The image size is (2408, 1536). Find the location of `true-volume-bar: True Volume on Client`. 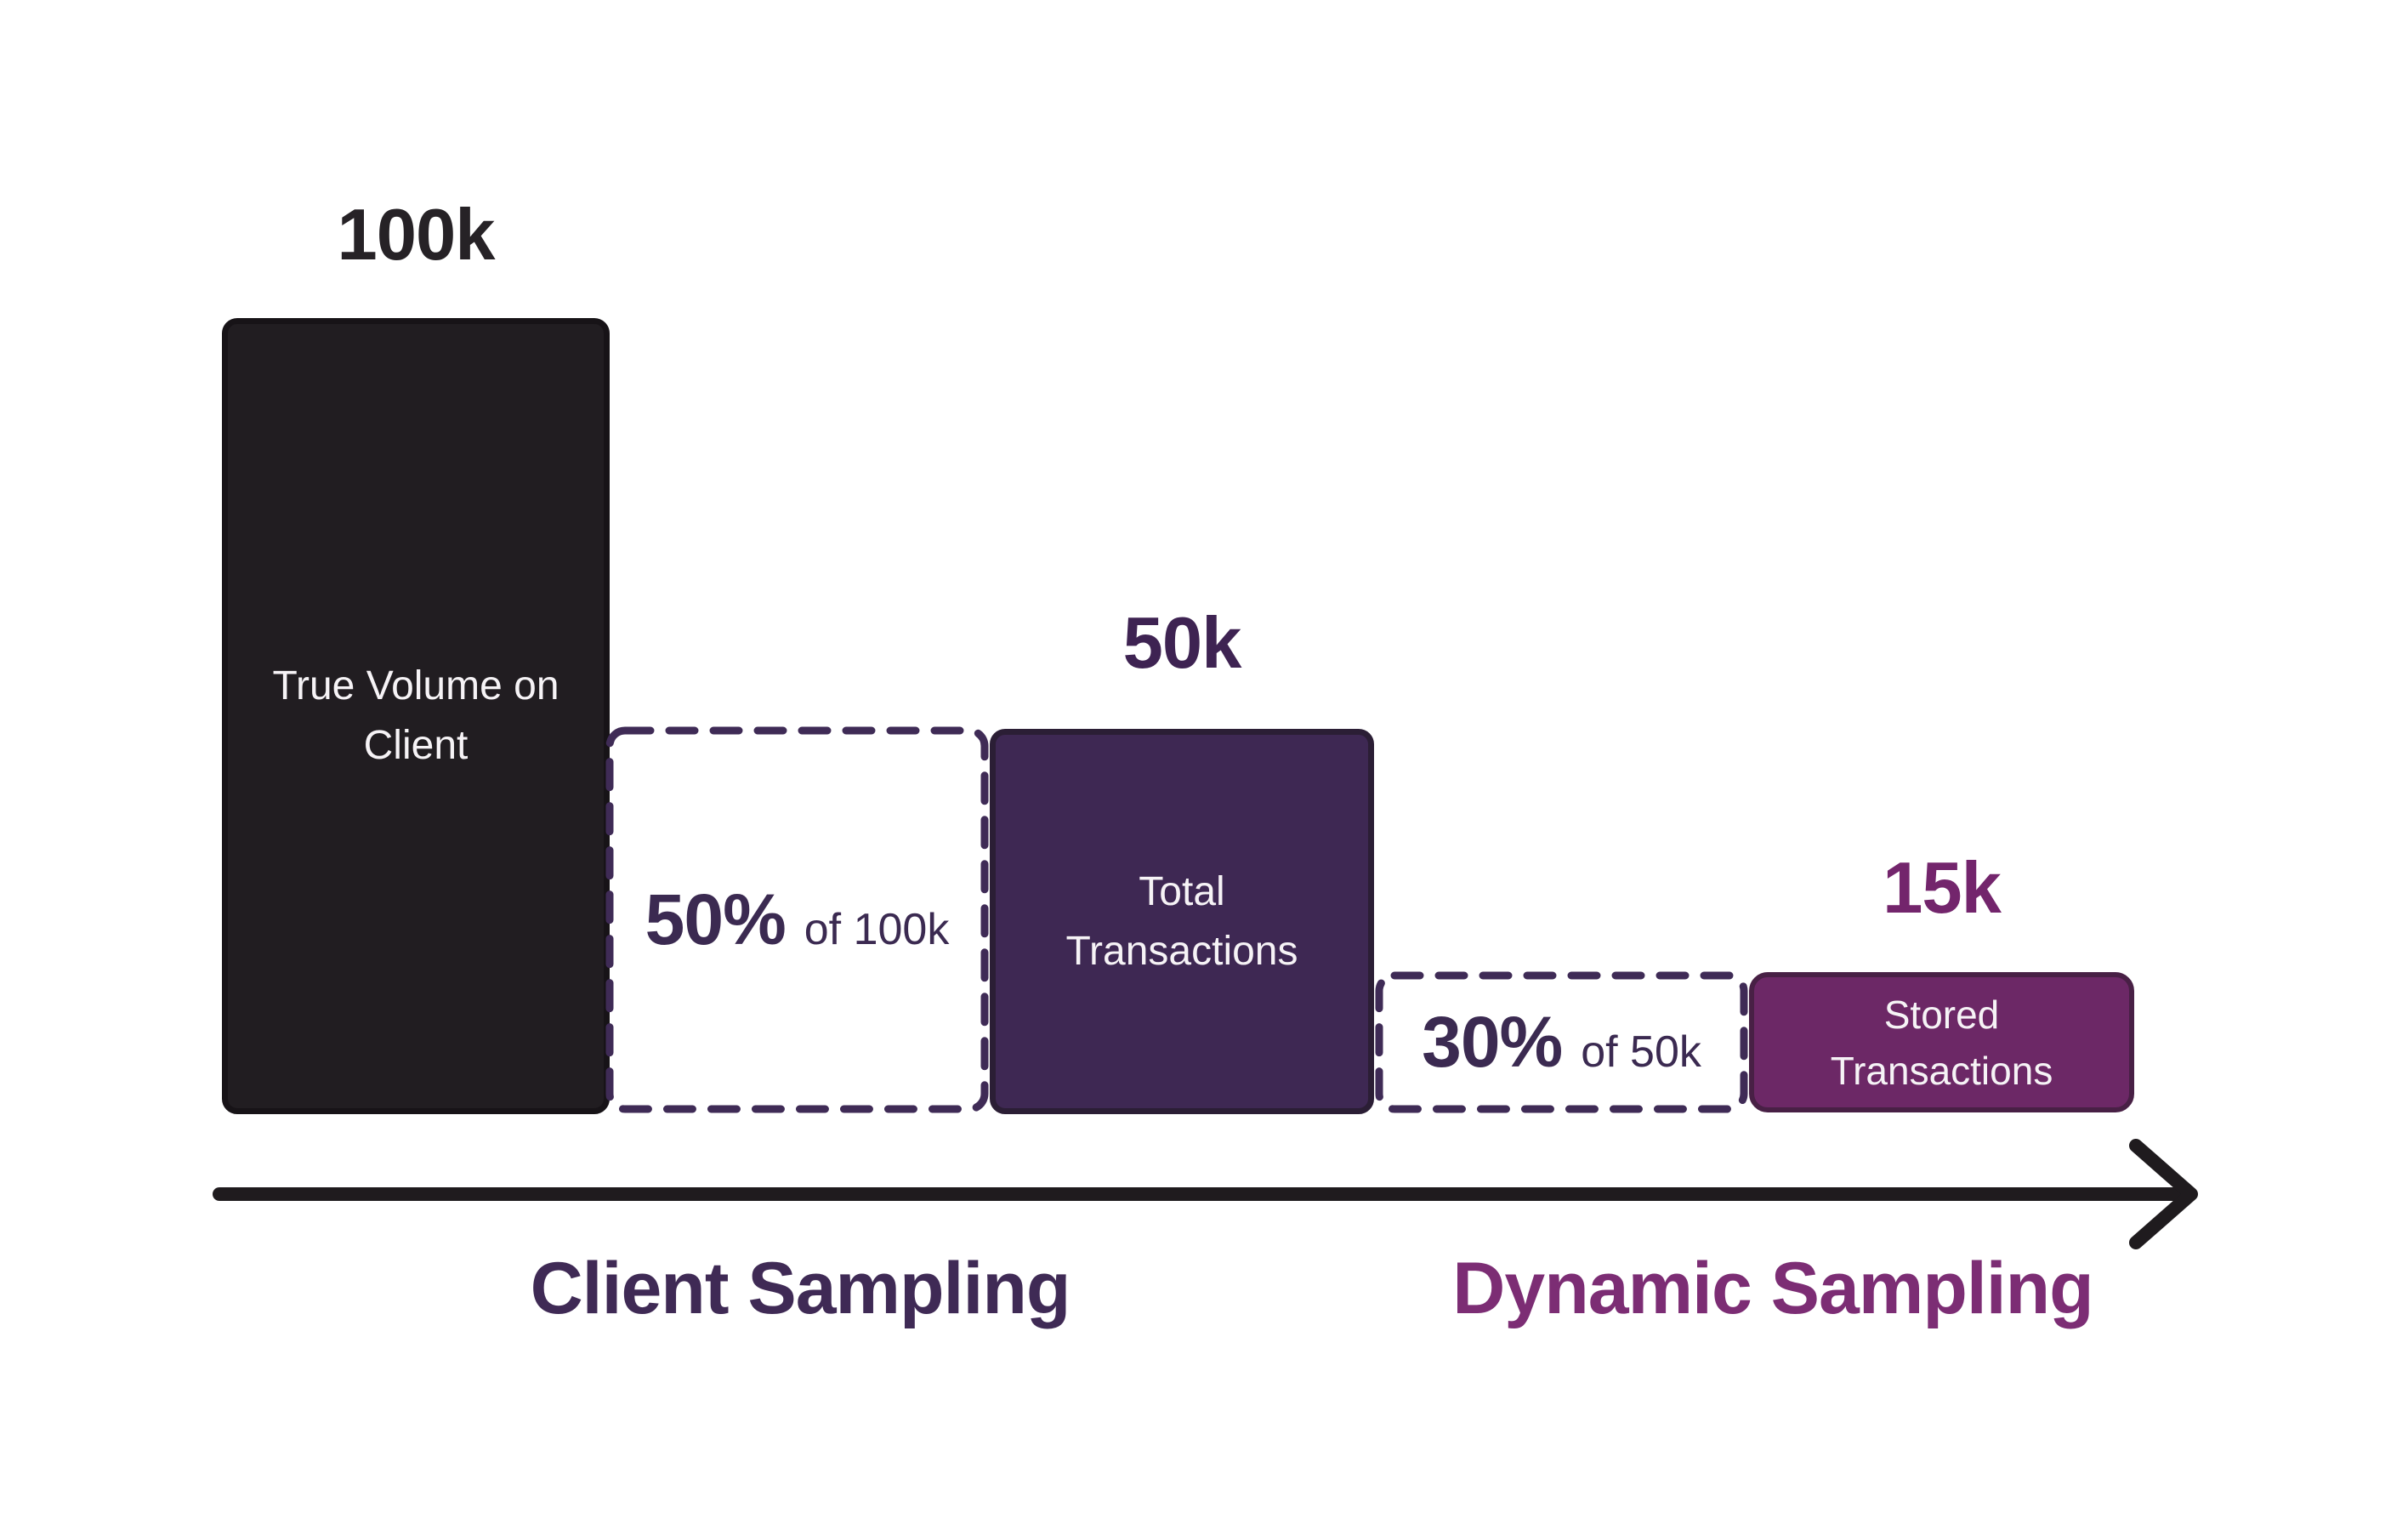

true-volume-bar: True Volume on Client is located at coordinates (416, 716).